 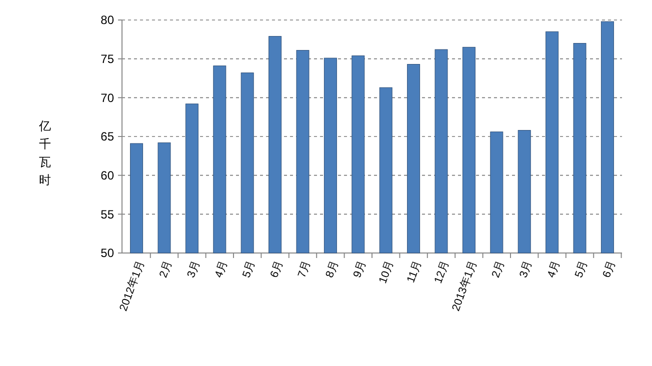 I want to click on x-tick-label: 9月, so click(x=360, y=269).